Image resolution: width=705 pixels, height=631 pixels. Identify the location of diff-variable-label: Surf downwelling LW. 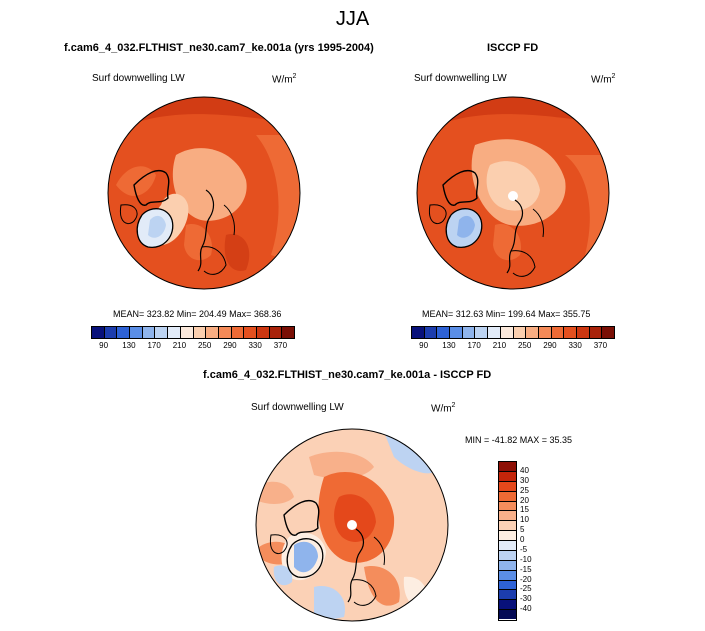
(297, 407).